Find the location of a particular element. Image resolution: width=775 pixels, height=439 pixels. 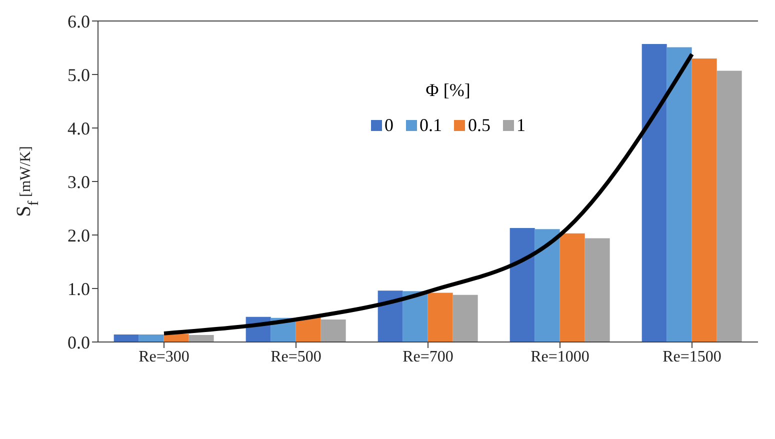

legend-label: 0 is located at coordinates (389, 125).